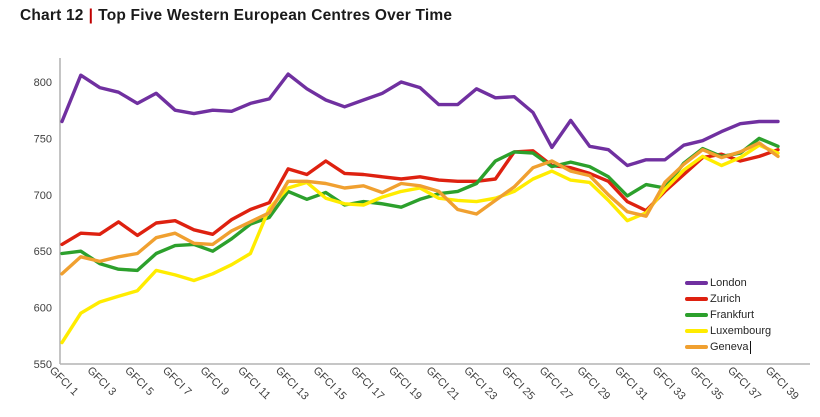  Describe the element at coordinates (102, 382) in the screenshot. I see `x-tick-label: GFCI 3` at that location.